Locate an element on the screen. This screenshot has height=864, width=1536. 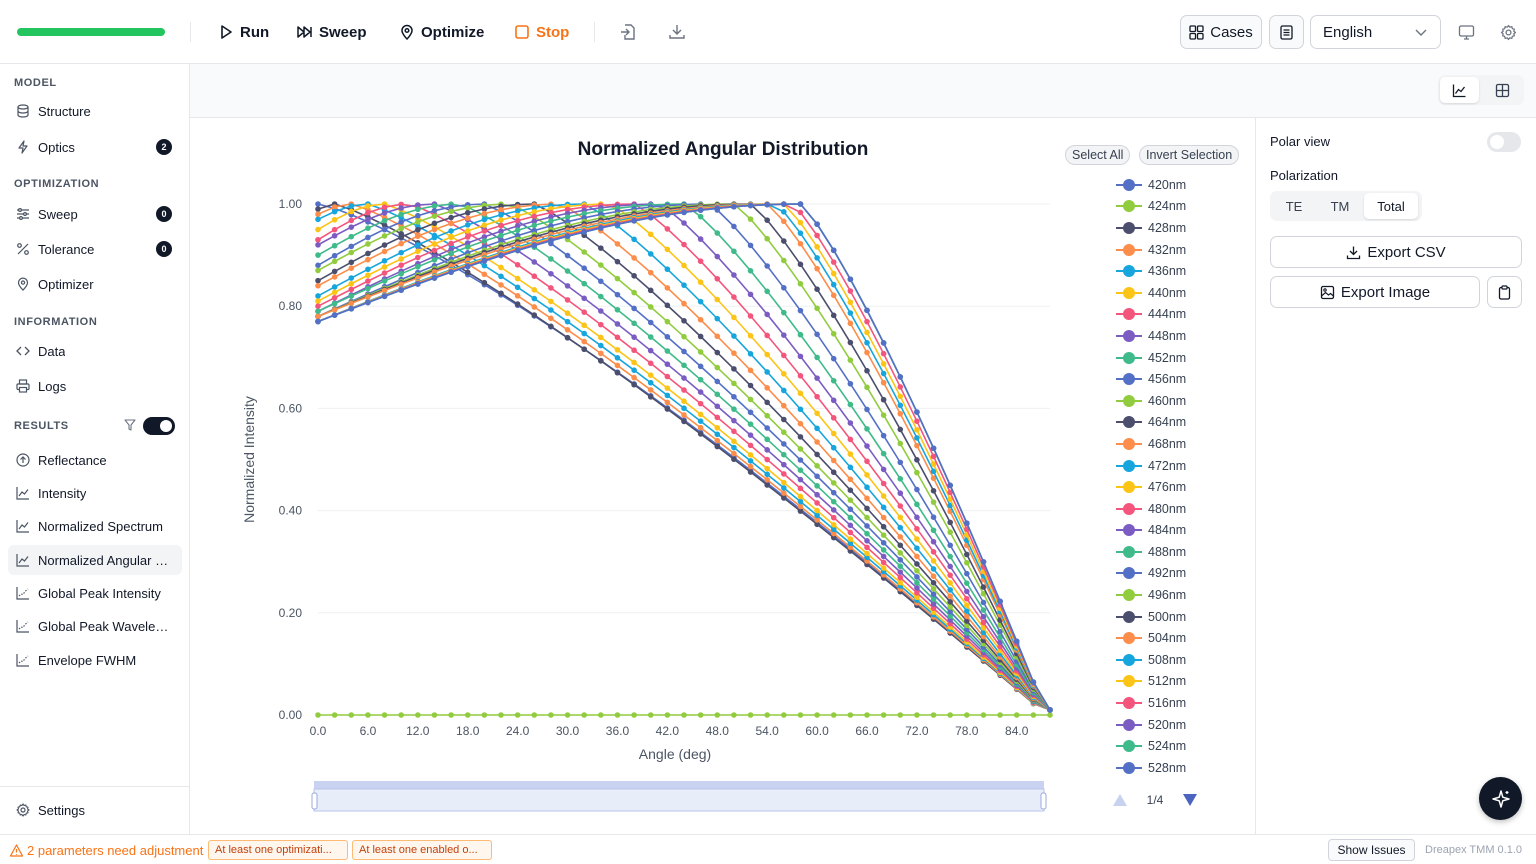
settings-gear-button is located at coordinates (1508, 32).